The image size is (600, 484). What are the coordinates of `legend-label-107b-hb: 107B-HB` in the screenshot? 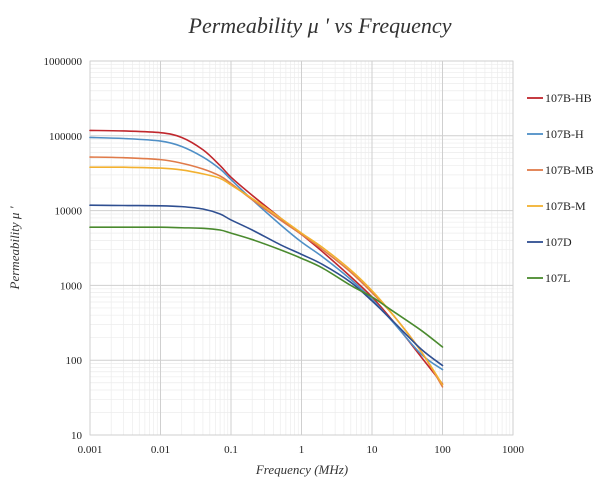 It's located at (568, 98).